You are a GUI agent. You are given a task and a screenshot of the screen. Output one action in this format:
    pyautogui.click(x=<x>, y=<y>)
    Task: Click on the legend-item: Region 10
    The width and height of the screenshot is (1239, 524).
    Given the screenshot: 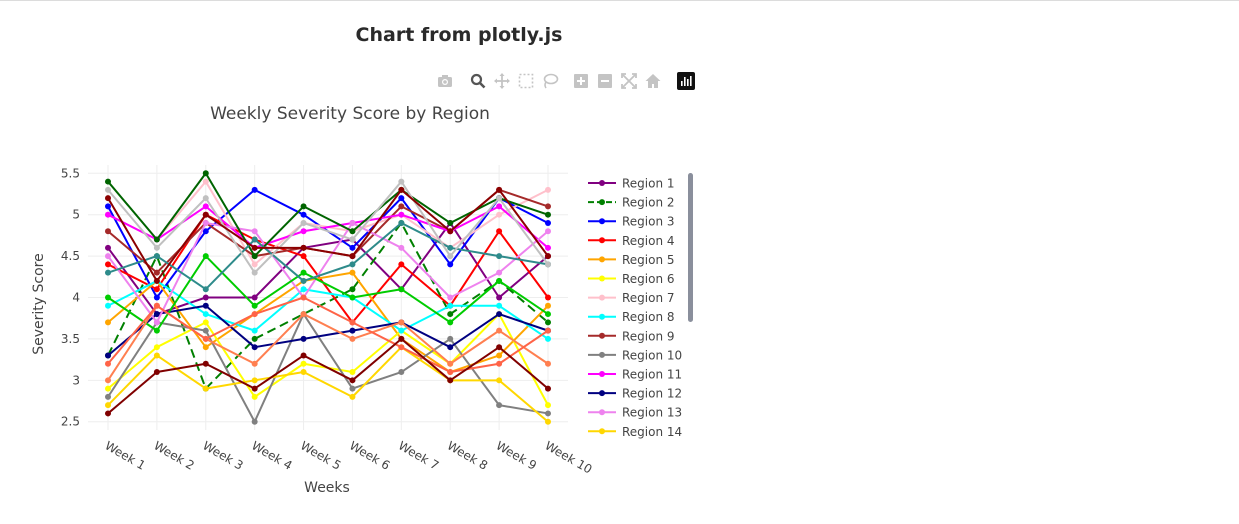 What is the action you would take?
    pyautogui.click(x=635, y=355)
    